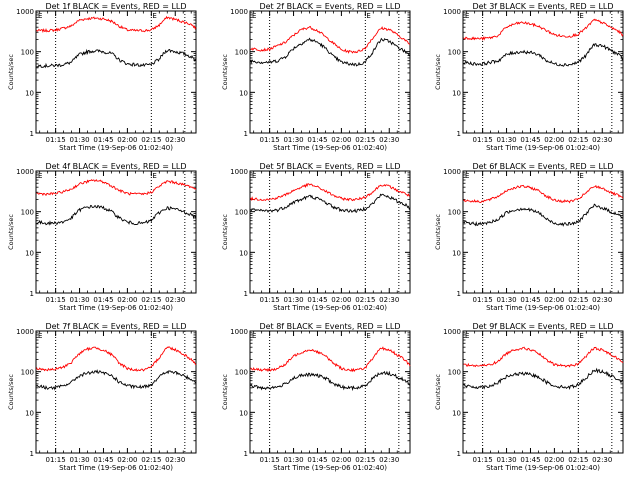  Describe the element at coordinates (542, 166) in the screenshot. I see `panel-title: Det 6f BLACK = Events, RED = LLD` at that location.